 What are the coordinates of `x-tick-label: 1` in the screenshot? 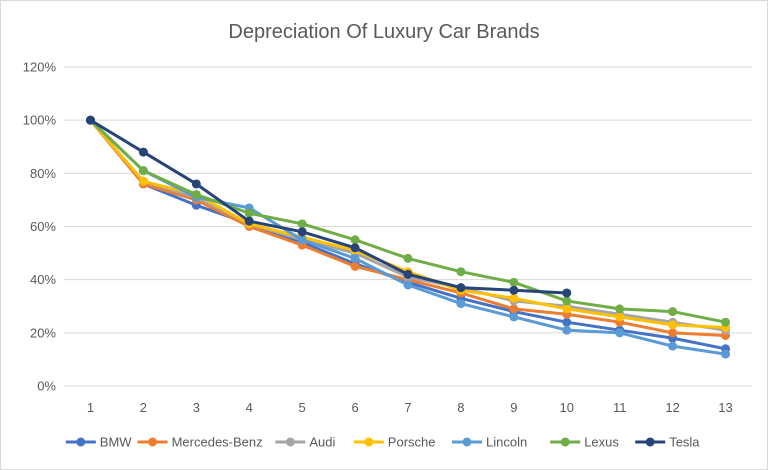 It's located at (90, 407).